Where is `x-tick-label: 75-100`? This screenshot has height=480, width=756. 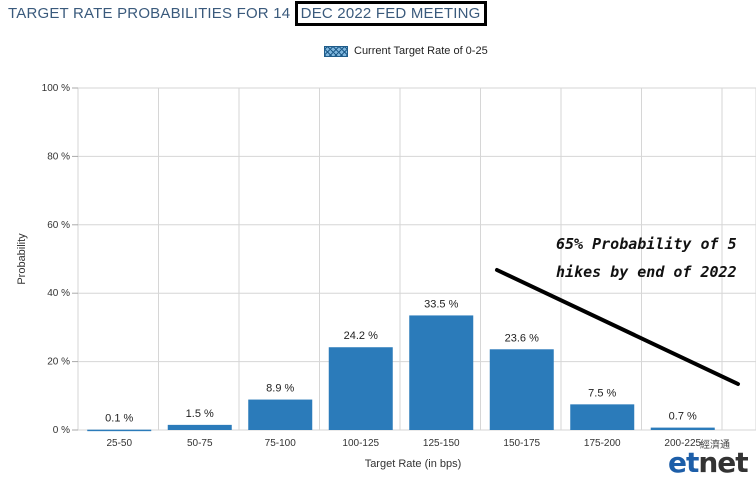 x-tick-label: 75-100 is located at coordinates (281, 443).